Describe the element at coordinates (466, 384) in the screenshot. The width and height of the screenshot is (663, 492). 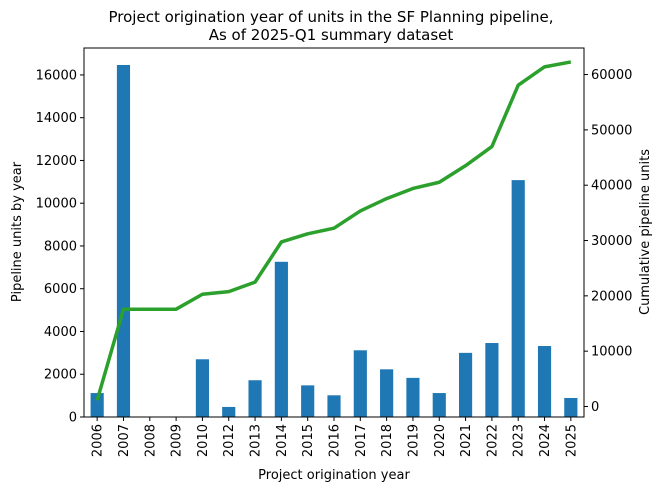
I see `bar-2021` at that location.